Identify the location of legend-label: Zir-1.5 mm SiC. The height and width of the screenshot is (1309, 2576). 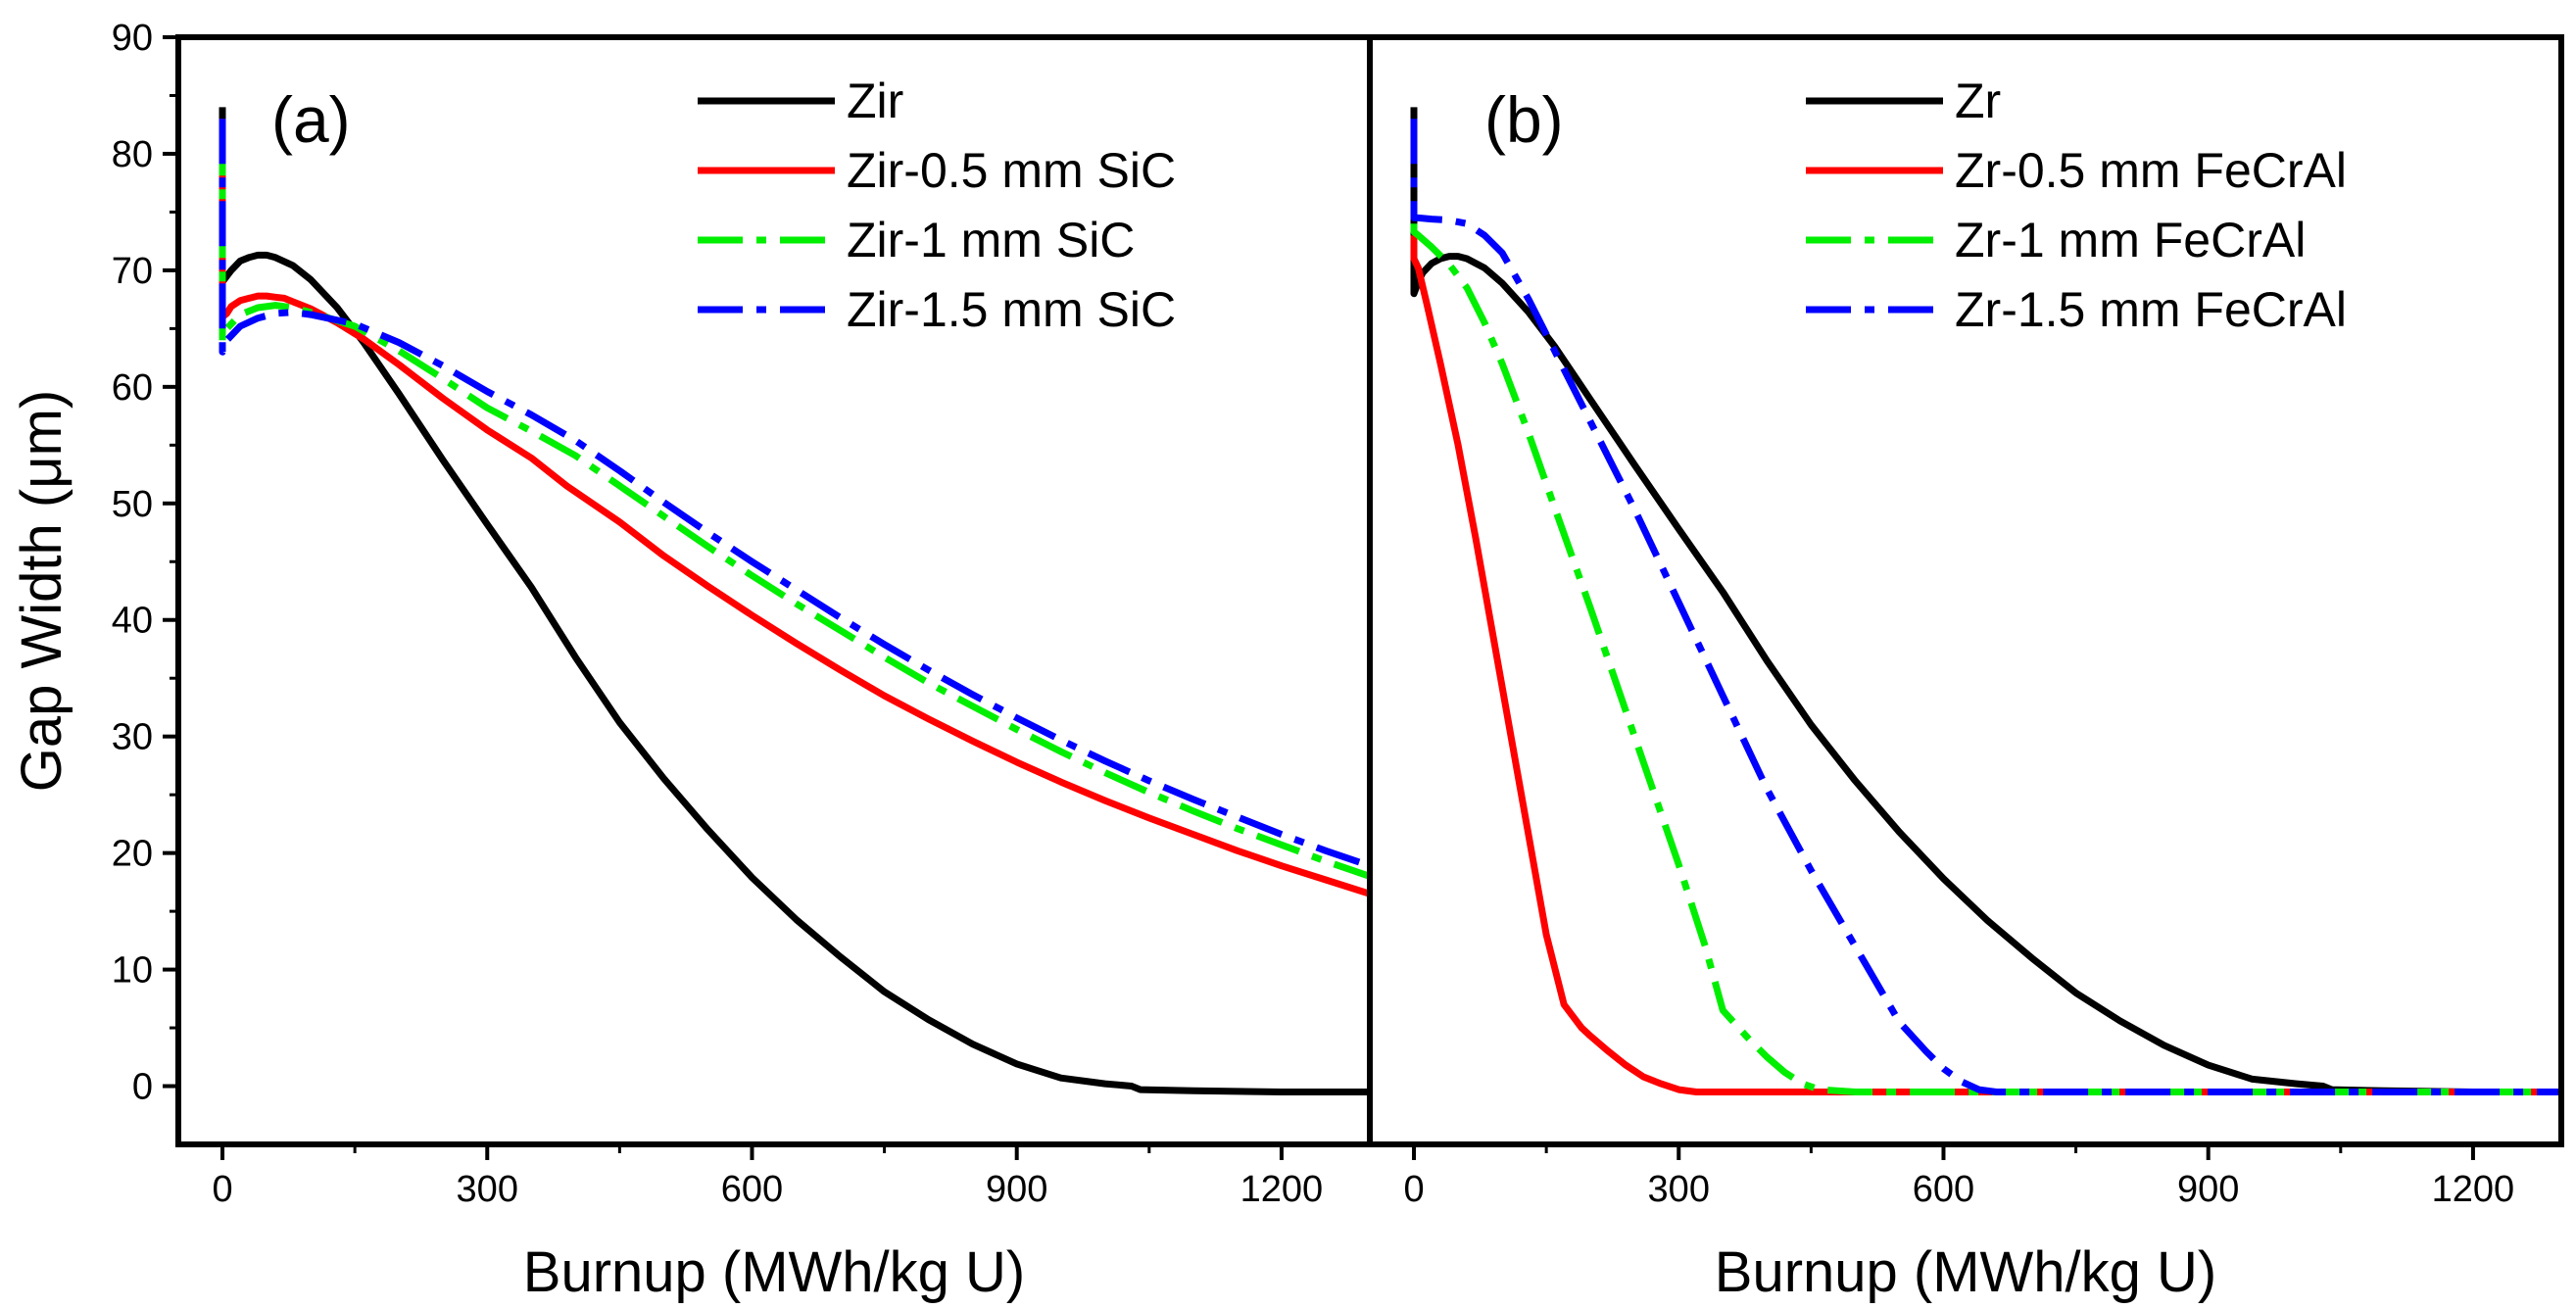
(1011, 309).